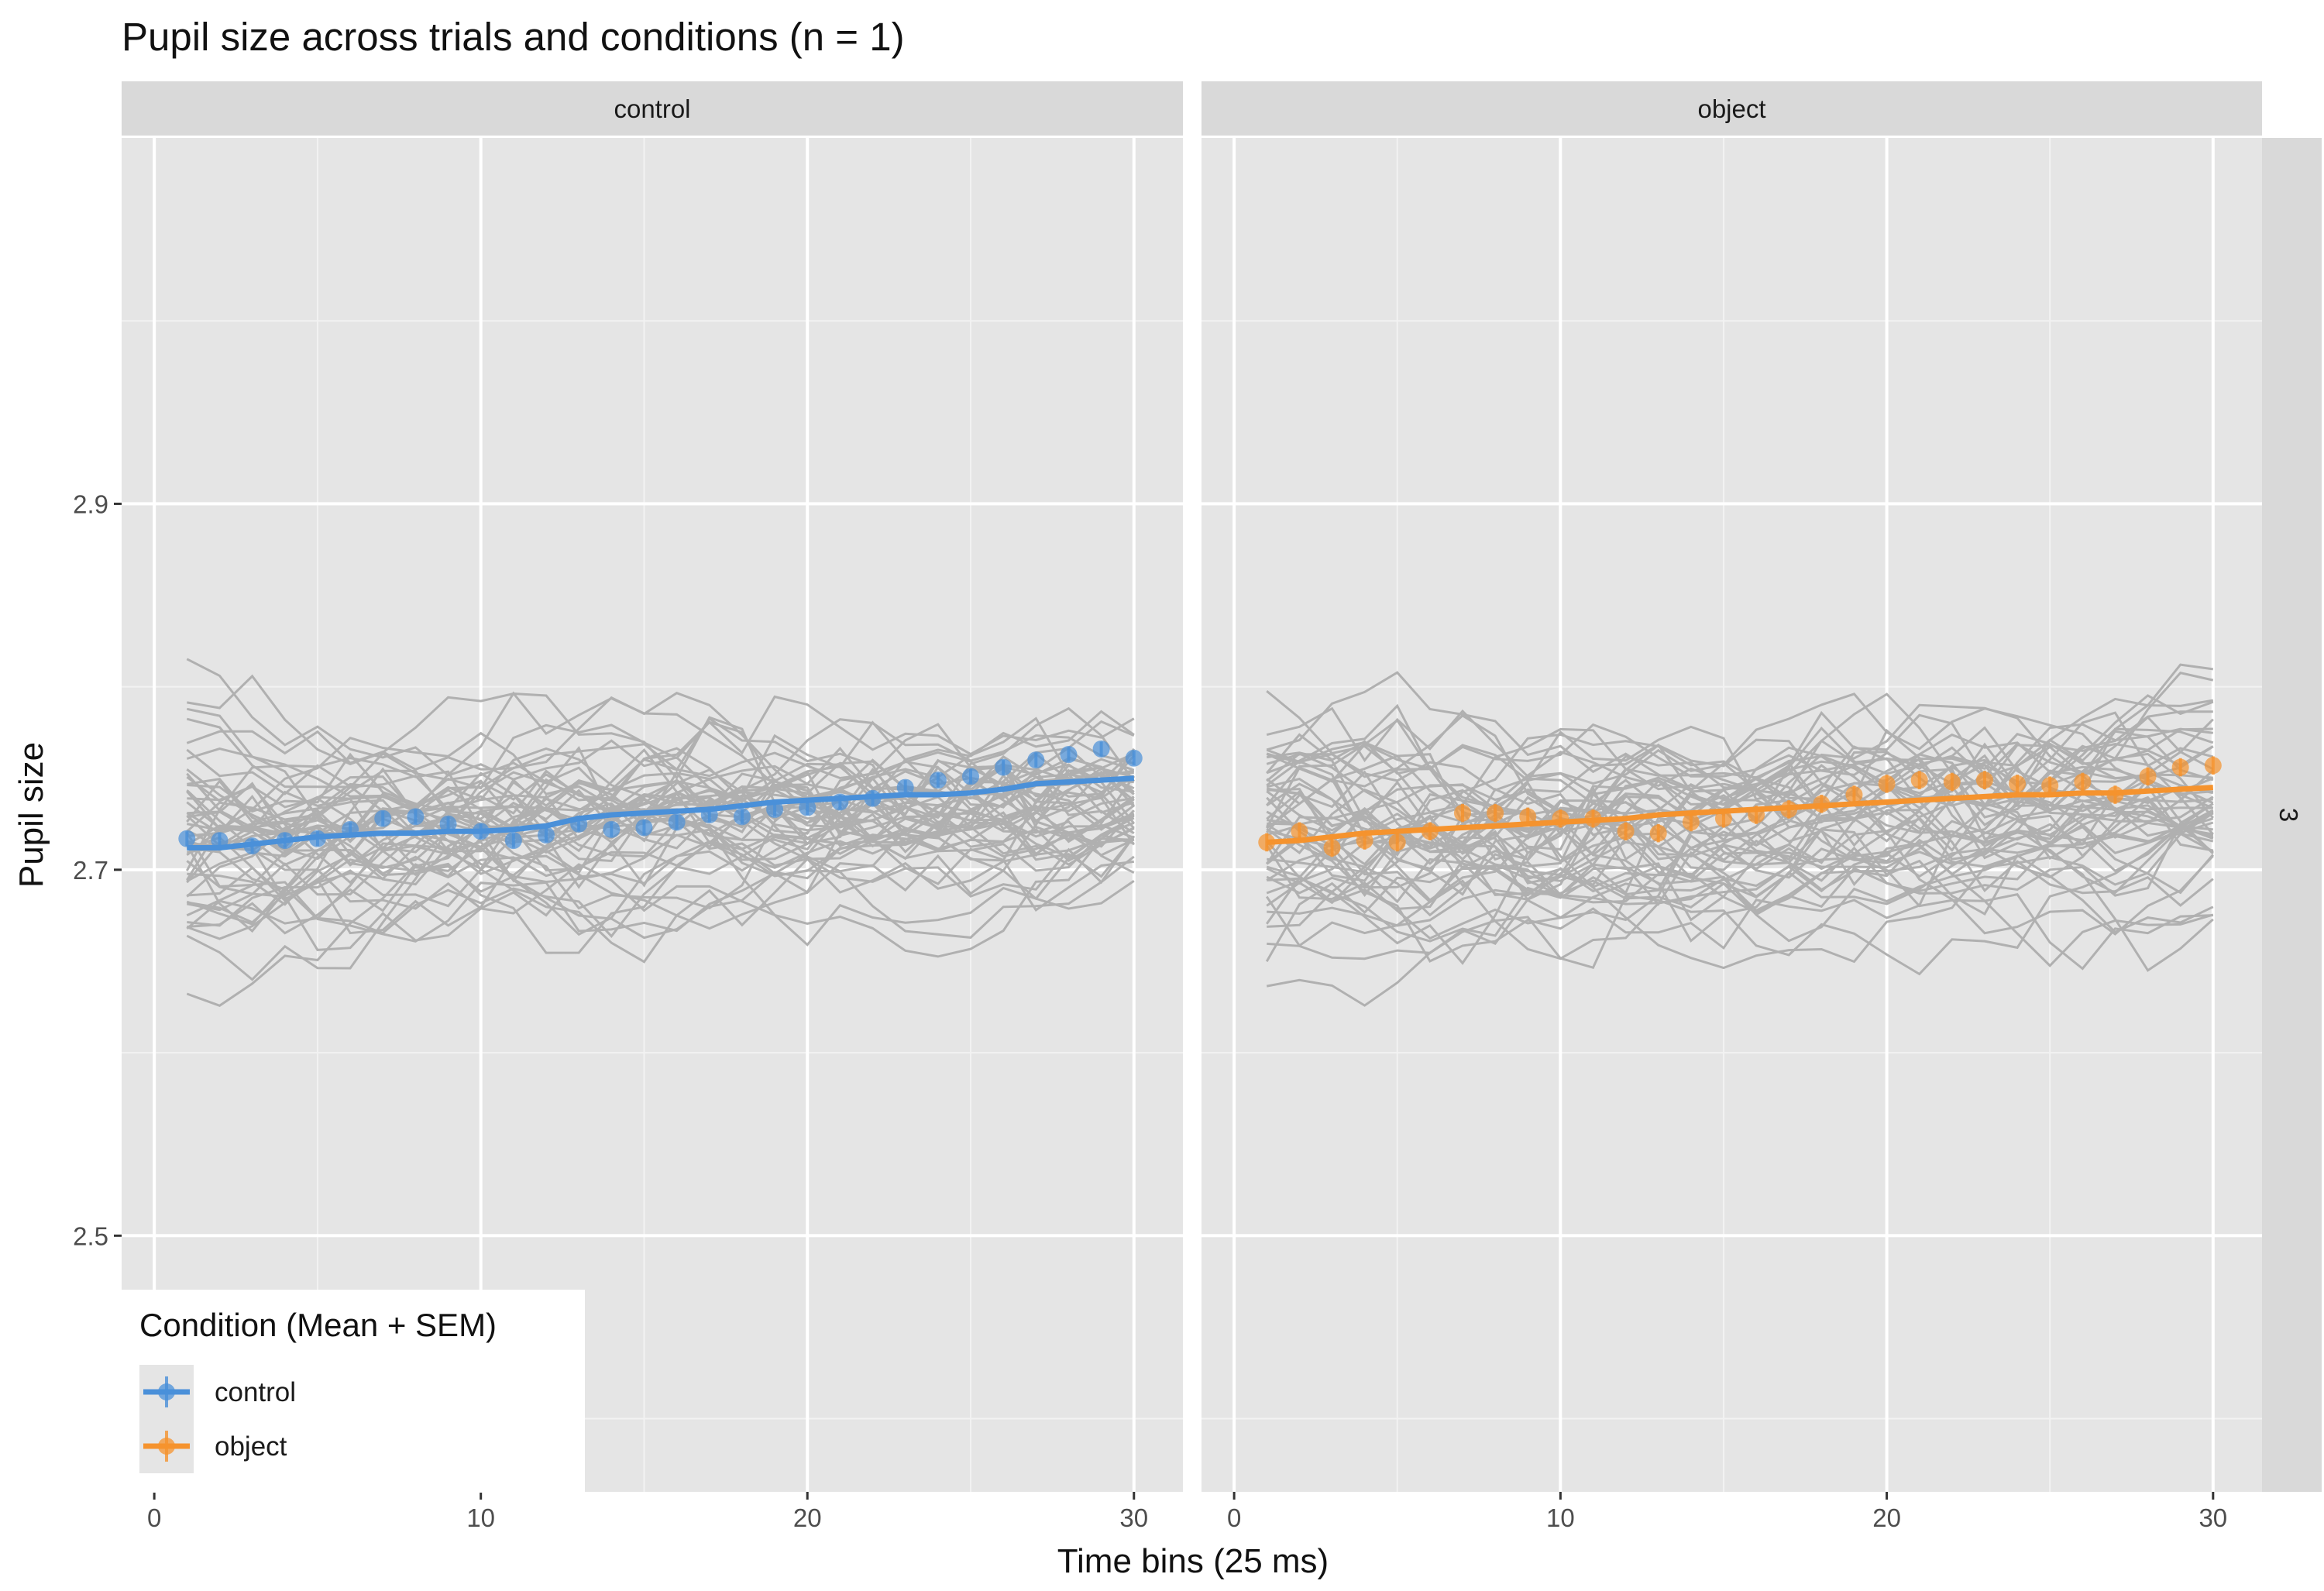  What do you see at coordinates (1193, 1561) in the screenshot?
I see `x-axis-label: Time bins (25 ms)` at bounding box center [1193, 1561].